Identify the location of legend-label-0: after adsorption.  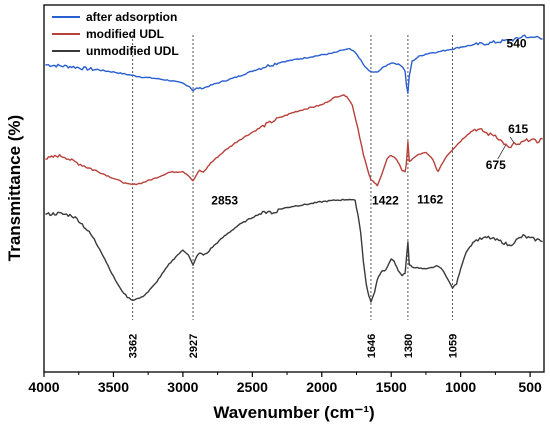
(131, 17).